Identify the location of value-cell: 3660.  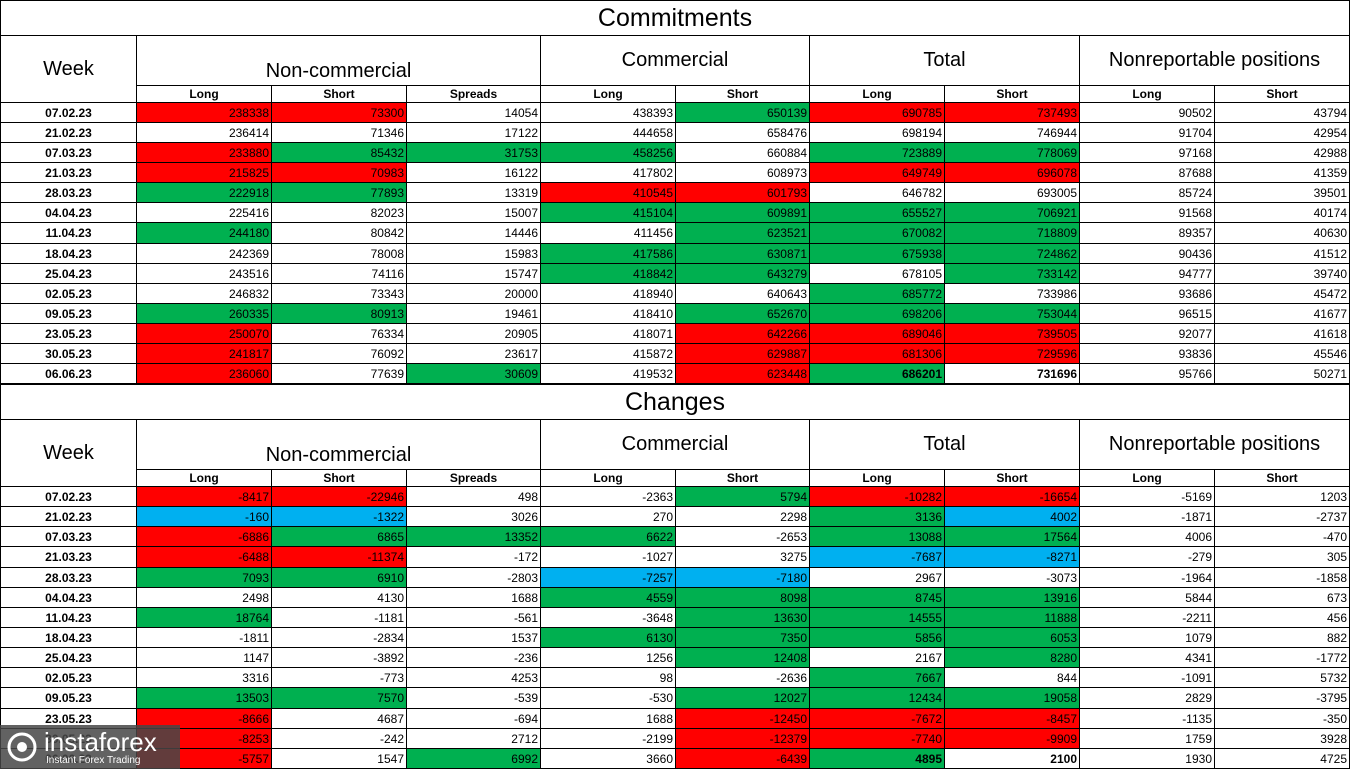
(608, 759).